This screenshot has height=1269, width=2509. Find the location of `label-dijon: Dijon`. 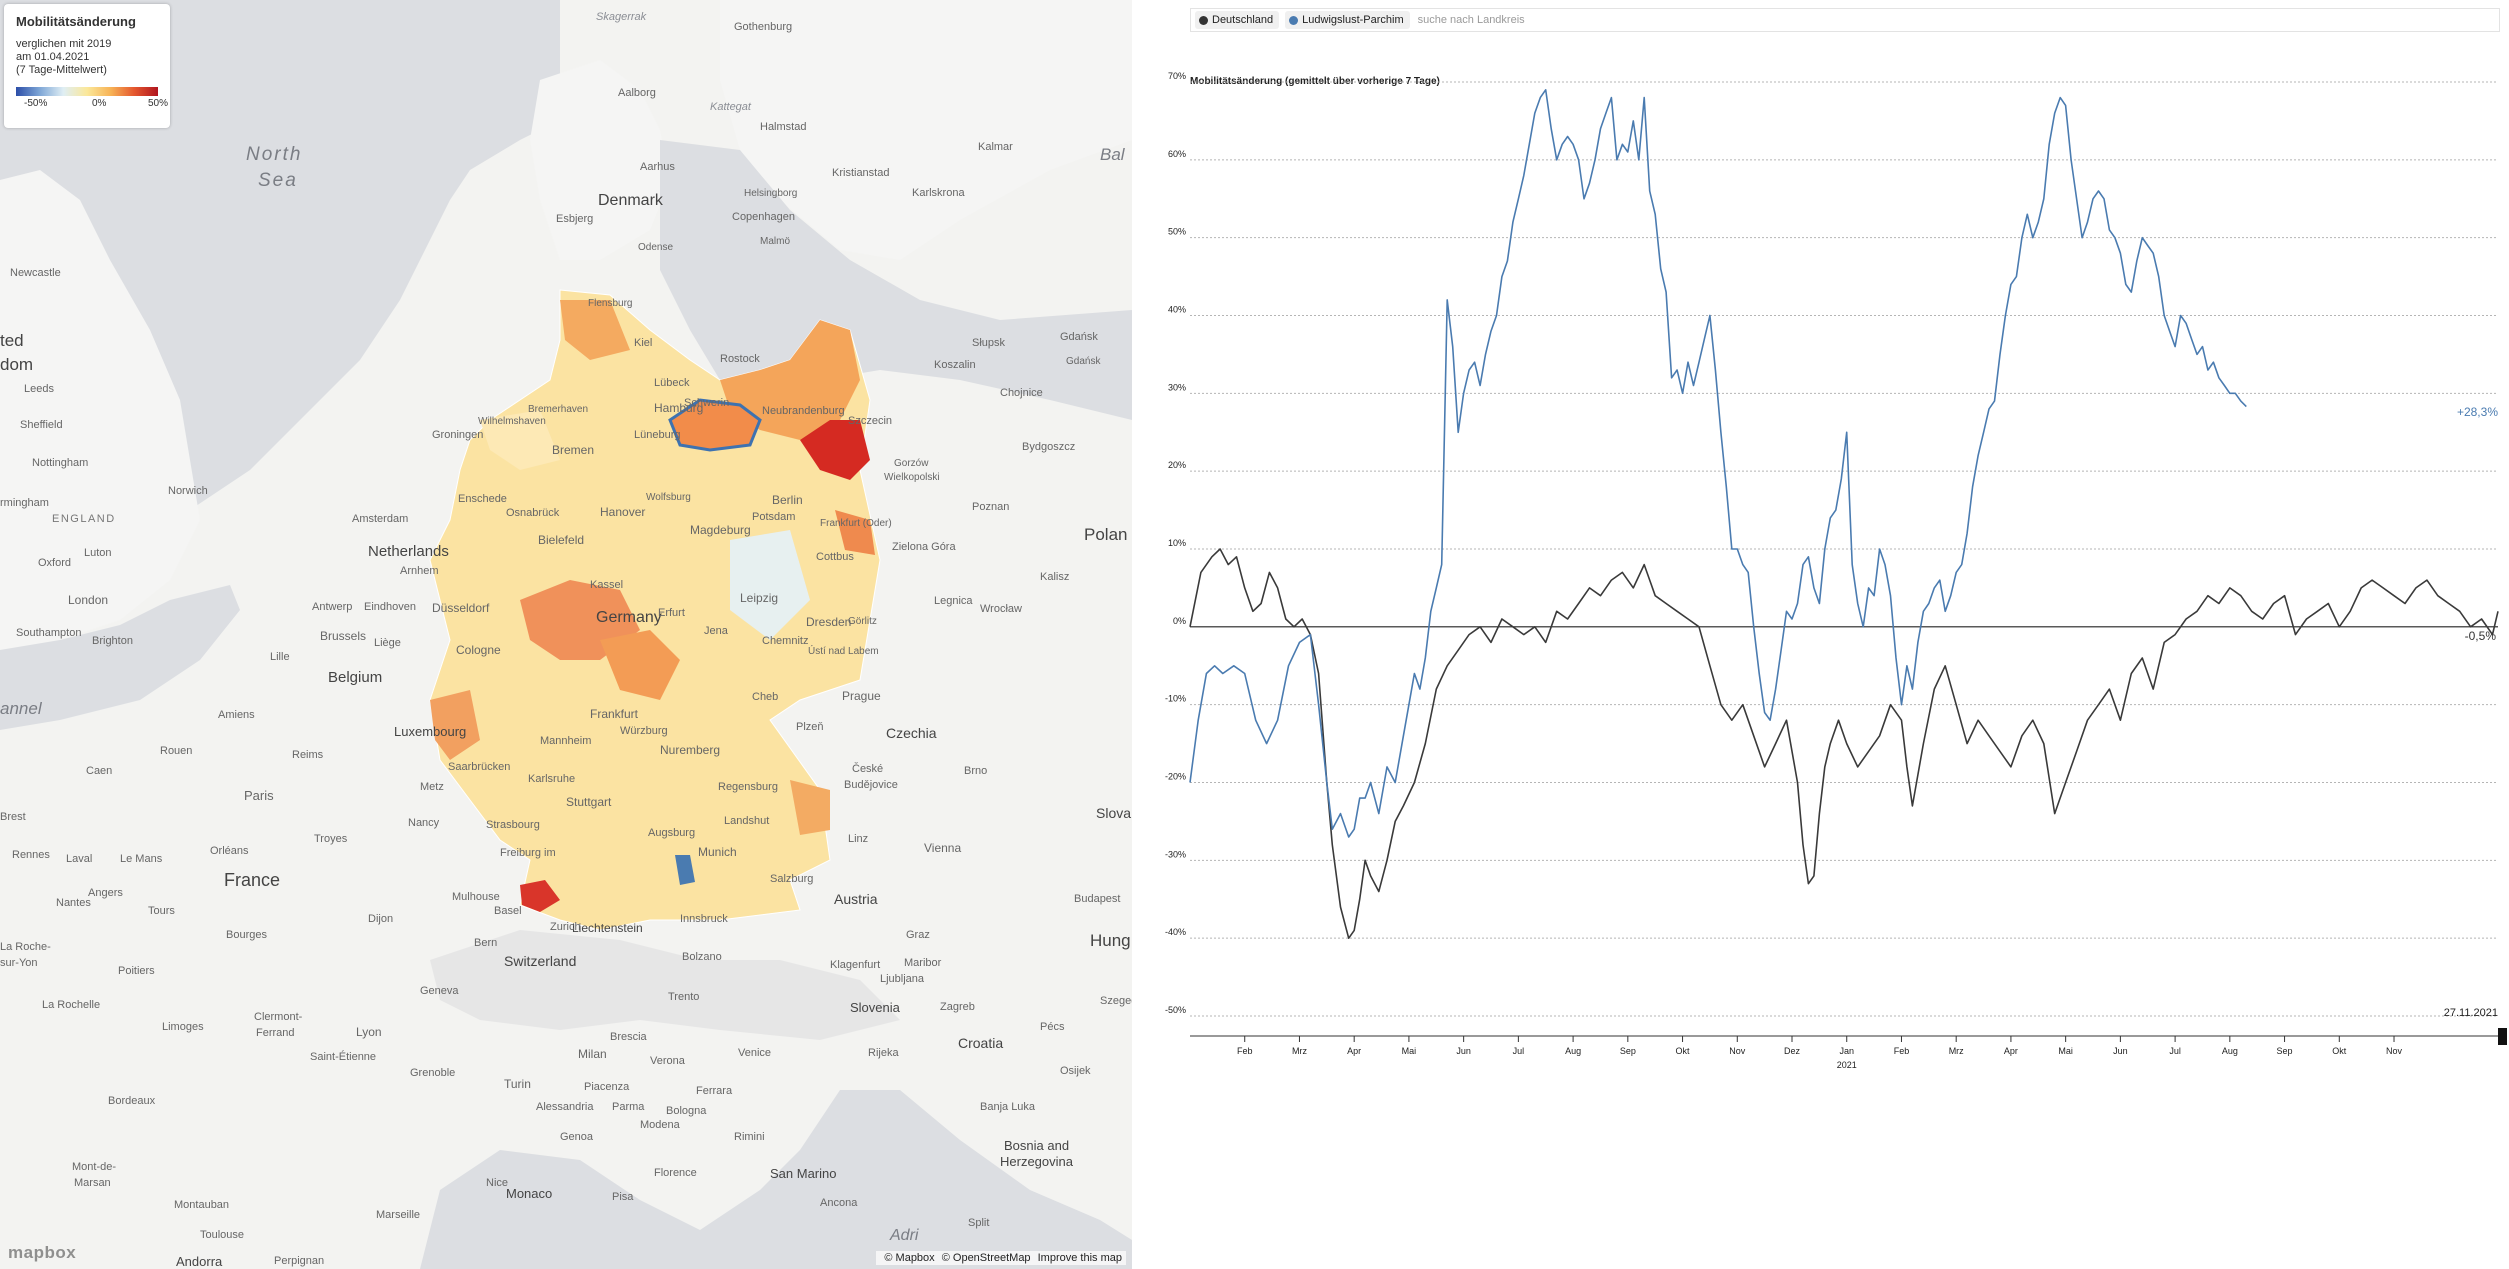

label-dijon: Dijon is located at coordinates (380, 919).